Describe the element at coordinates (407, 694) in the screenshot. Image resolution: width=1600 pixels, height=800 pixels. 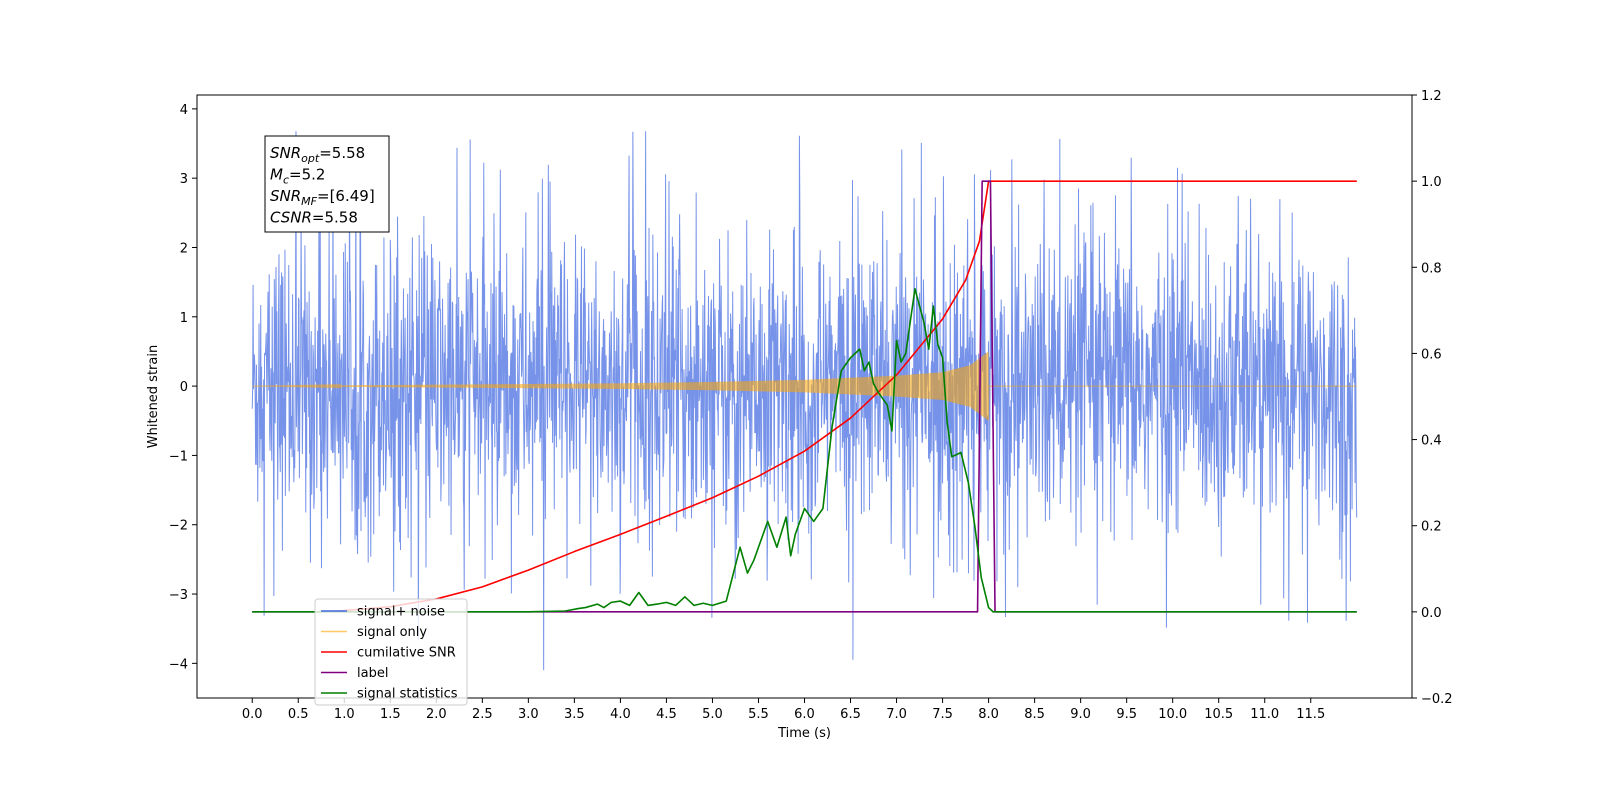
I see `legend-label: signal statistics` at that location.